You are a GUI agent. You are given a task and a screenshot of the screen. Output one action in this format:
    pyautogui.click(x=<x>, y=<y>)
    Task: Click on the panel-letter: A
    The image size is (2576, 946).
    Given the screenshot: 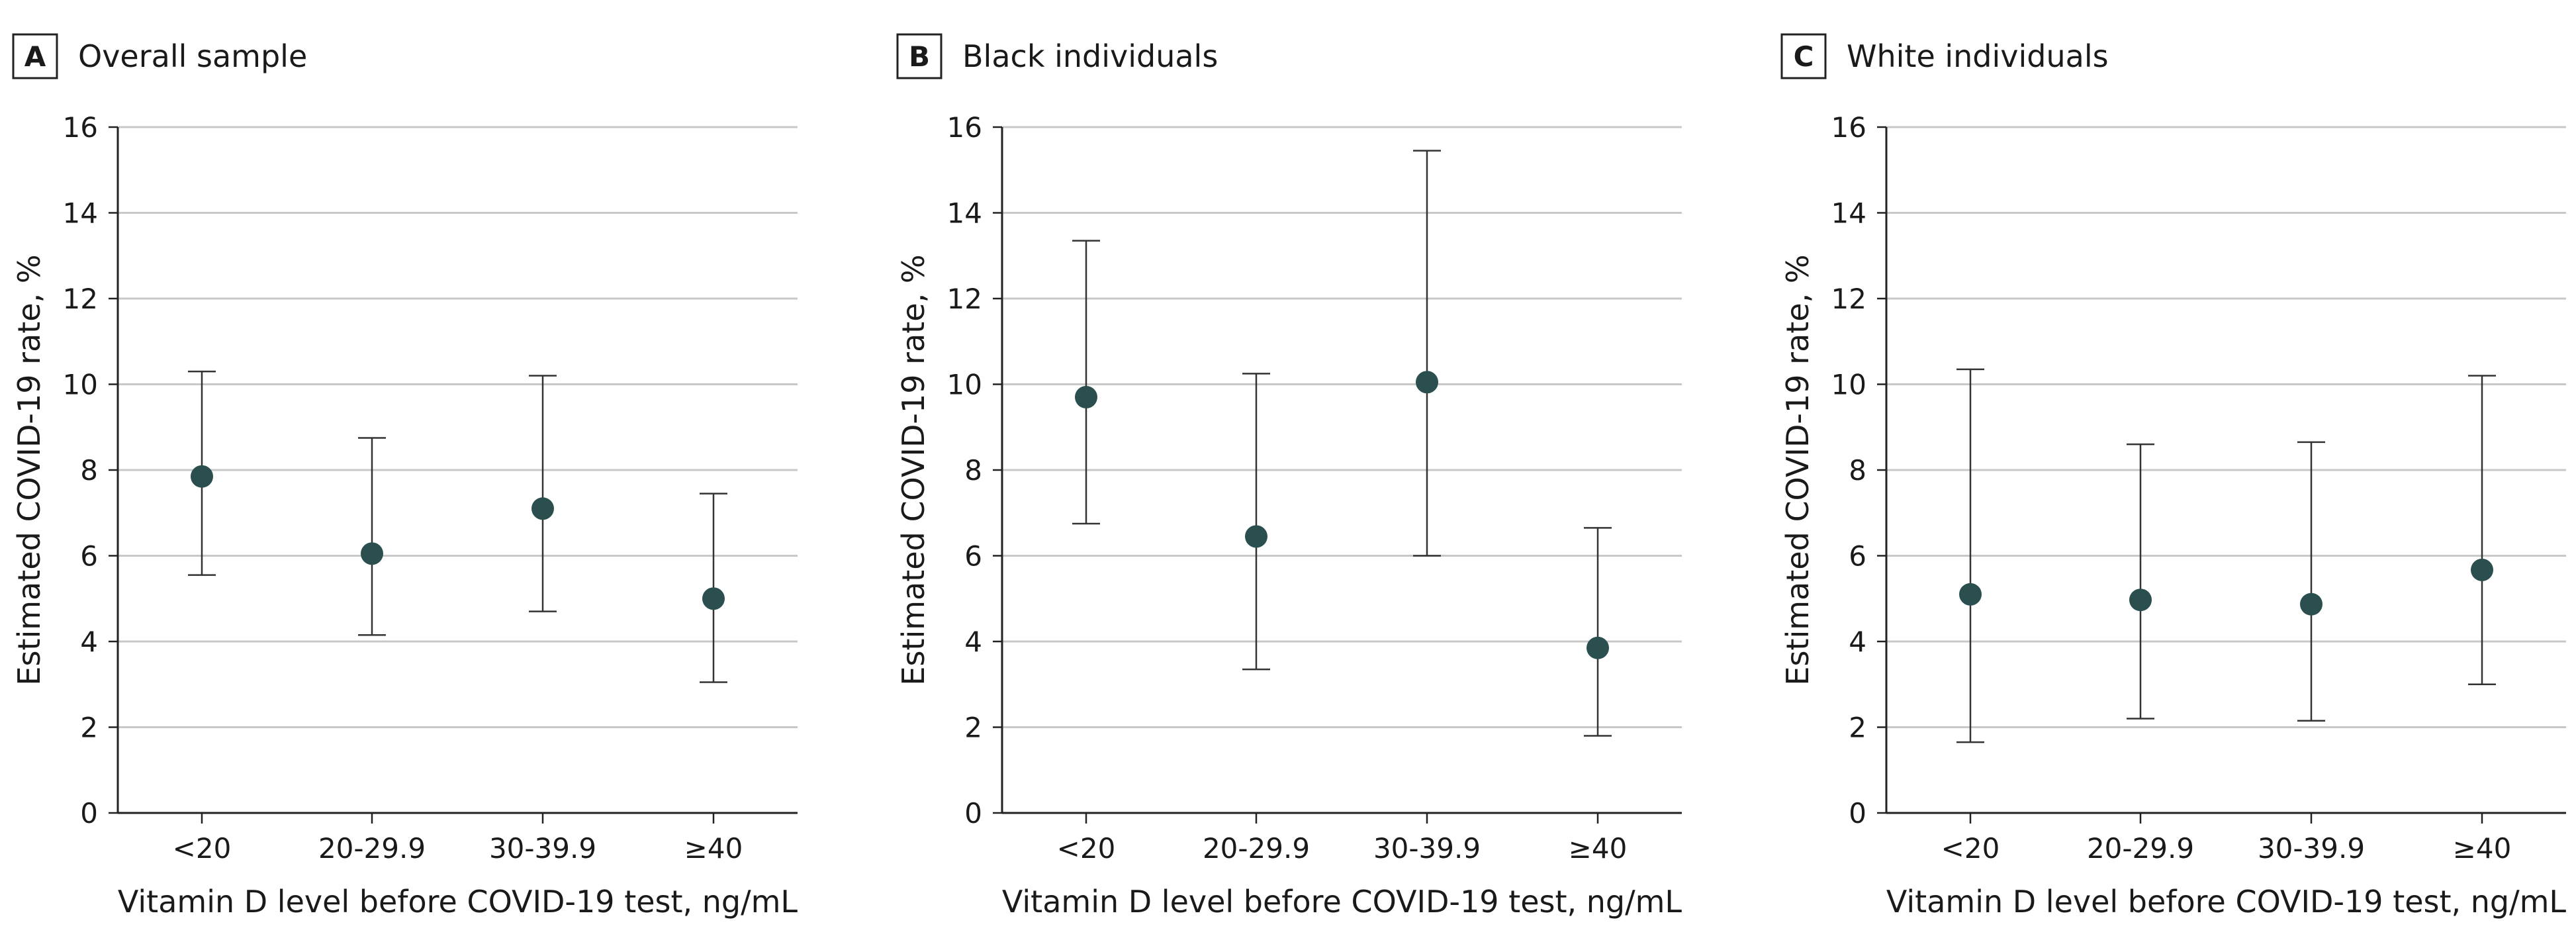 What is the action you would take?
    pyautogui.click(x=35, y=56)
    